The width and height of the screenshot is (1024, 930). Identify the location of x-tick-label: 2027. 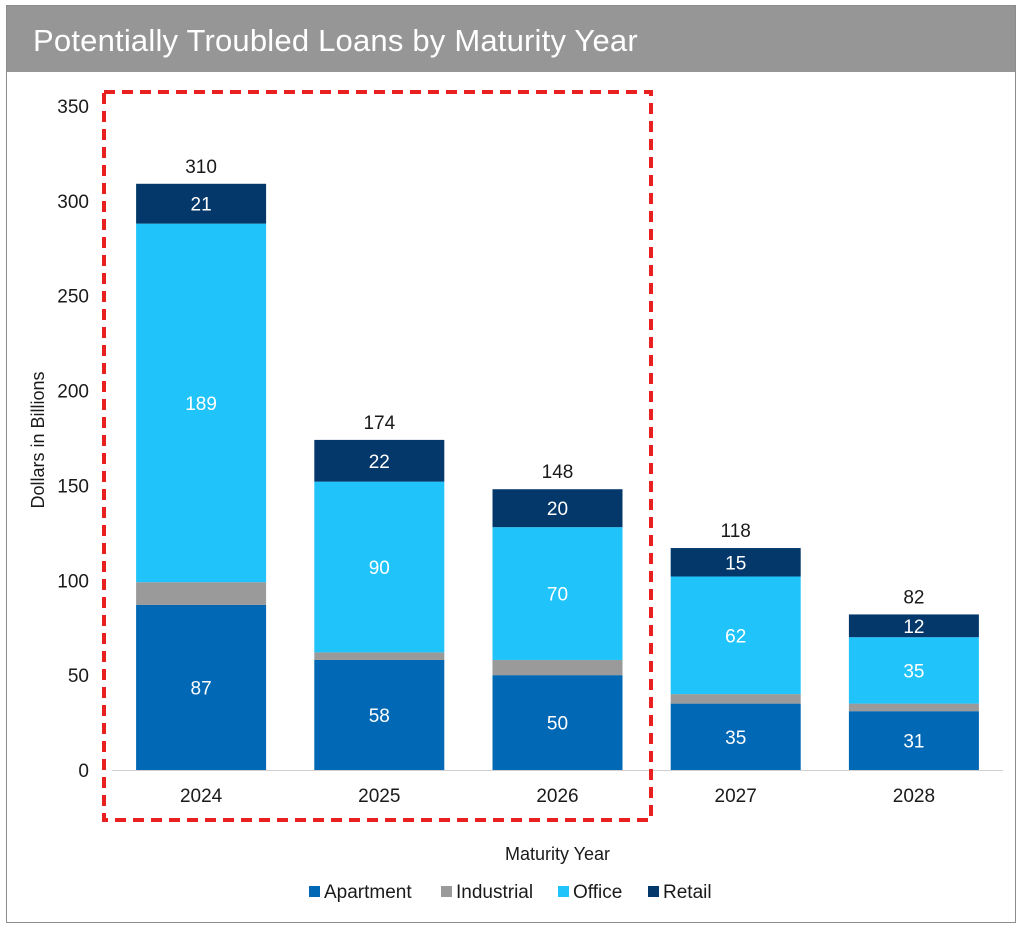
(736, 796).